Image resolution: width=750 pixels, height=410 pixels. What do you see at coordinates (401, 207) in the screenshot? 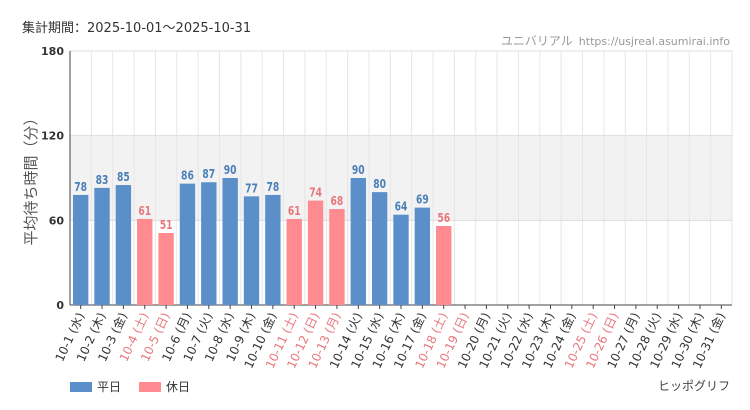
I see `bar-value-label: 64` at bounding box center [401, 207].